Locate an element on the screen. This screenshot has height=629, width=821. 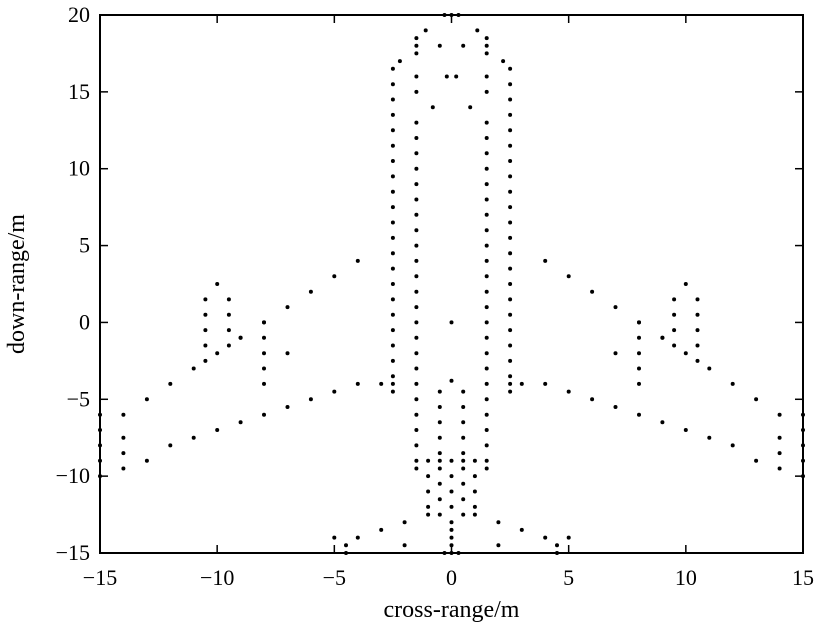
y-tick-label: −10 is located at coordinates (73, 475).